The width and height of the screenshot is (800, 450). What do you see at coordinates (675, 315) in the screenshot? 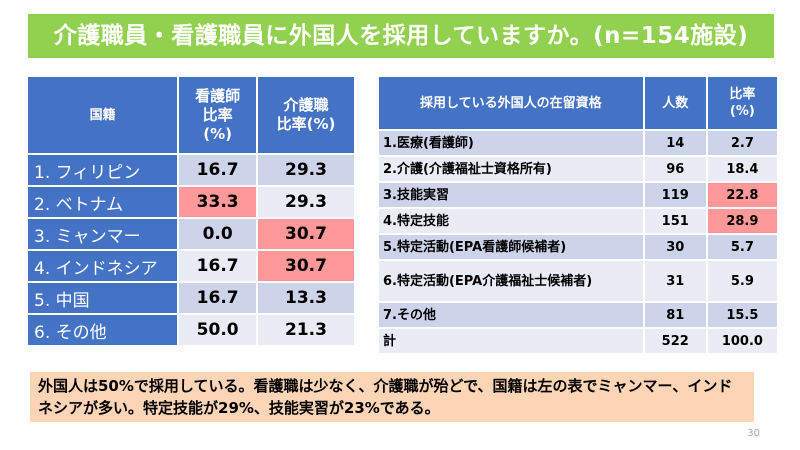
I see `count-cell: 81` at bounding box center [675, 315].